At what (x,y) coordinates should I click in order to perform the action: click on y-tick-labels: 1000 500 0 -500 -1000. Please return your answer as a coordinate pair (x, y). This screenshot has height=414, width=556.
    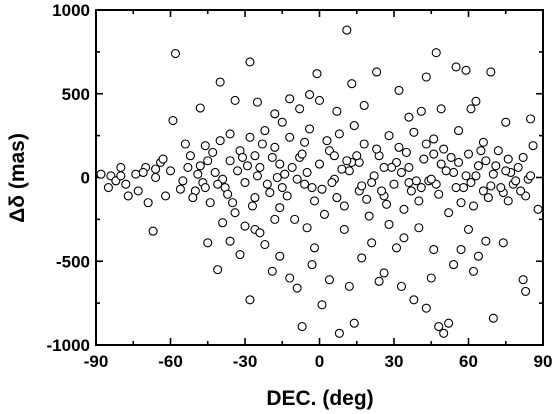
    Looking at the image, I should click on (68, 178).